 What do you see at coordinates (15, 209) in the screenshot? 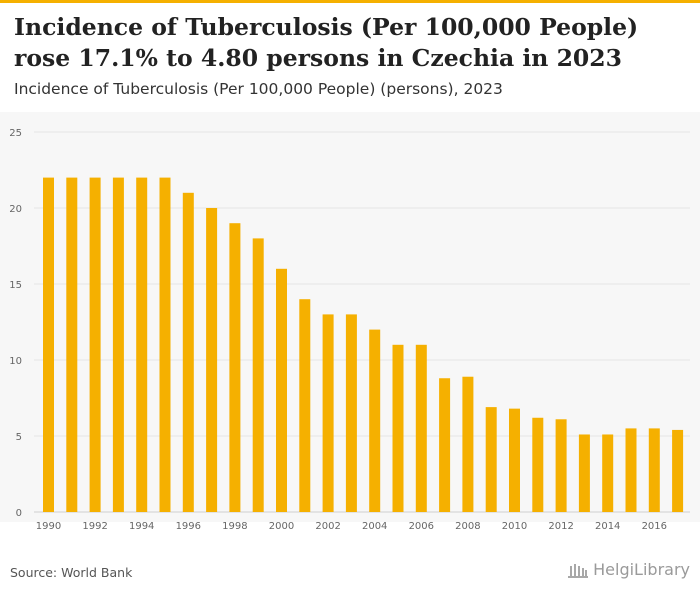
I see `y-tick-label: 20` at bounding box center [15, 209].